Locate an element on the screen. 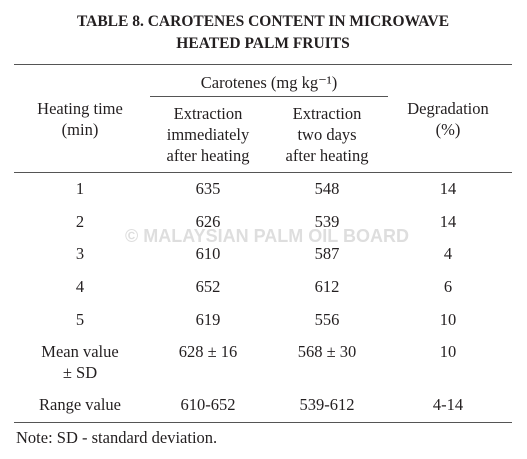  cell: 652 is located at coordinates (208, 286).